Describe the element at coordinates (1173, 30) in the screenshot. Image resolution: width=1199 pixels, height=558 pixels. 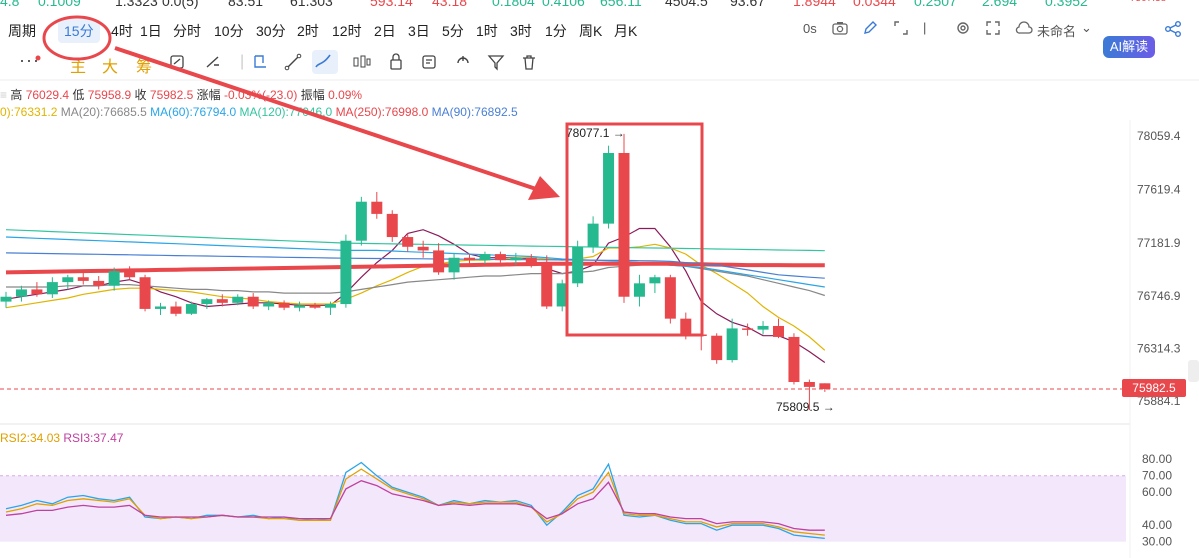
I see `share-icon` at that location.